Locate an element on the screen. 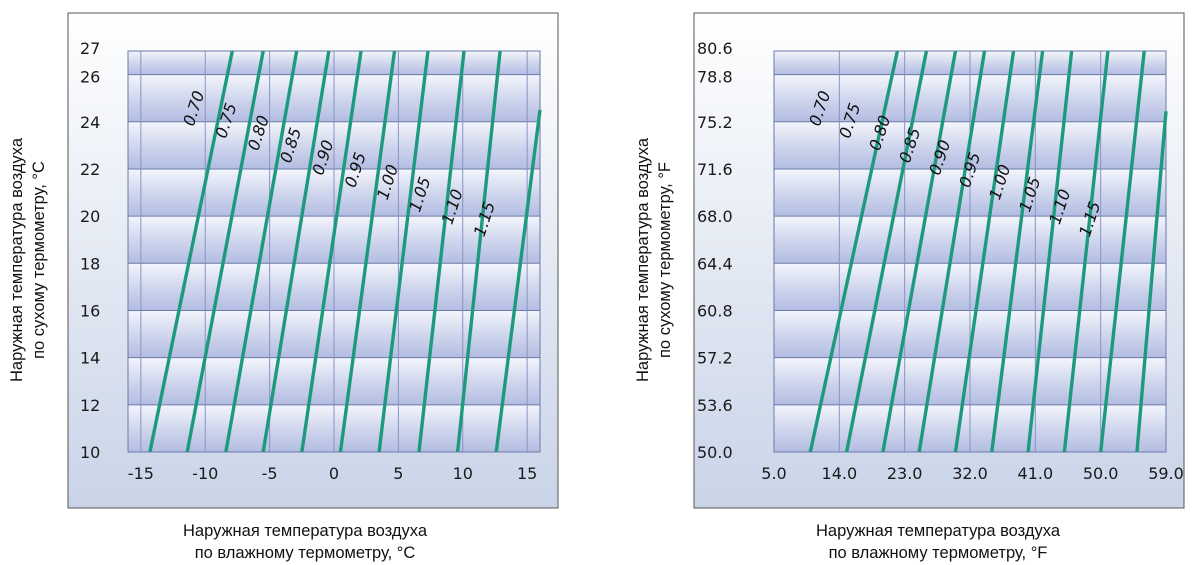 Image resolution: width=1198 pixels, height=565 pixels. x-tick-label: 23.0 is located at coordinates (905, 473).